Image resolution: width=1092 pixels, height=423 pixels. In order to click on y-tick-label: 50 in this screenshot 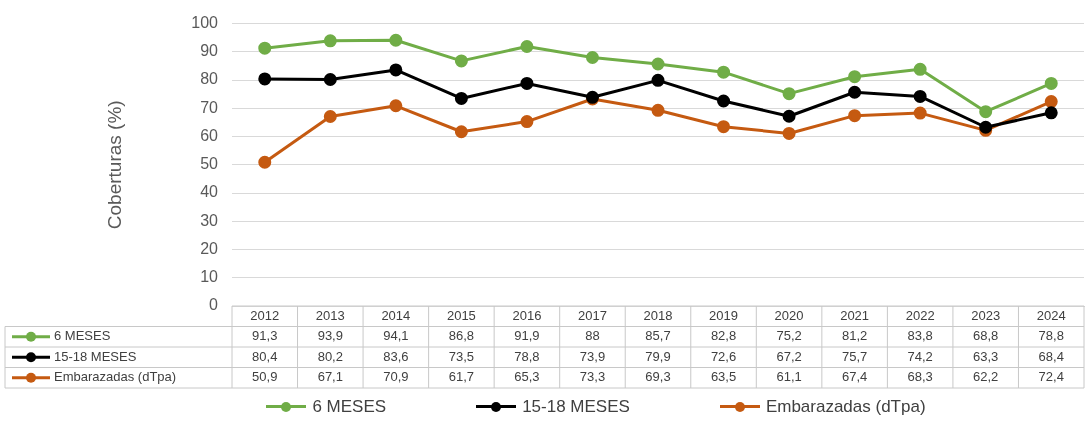, I will do `click(209, 164)`.